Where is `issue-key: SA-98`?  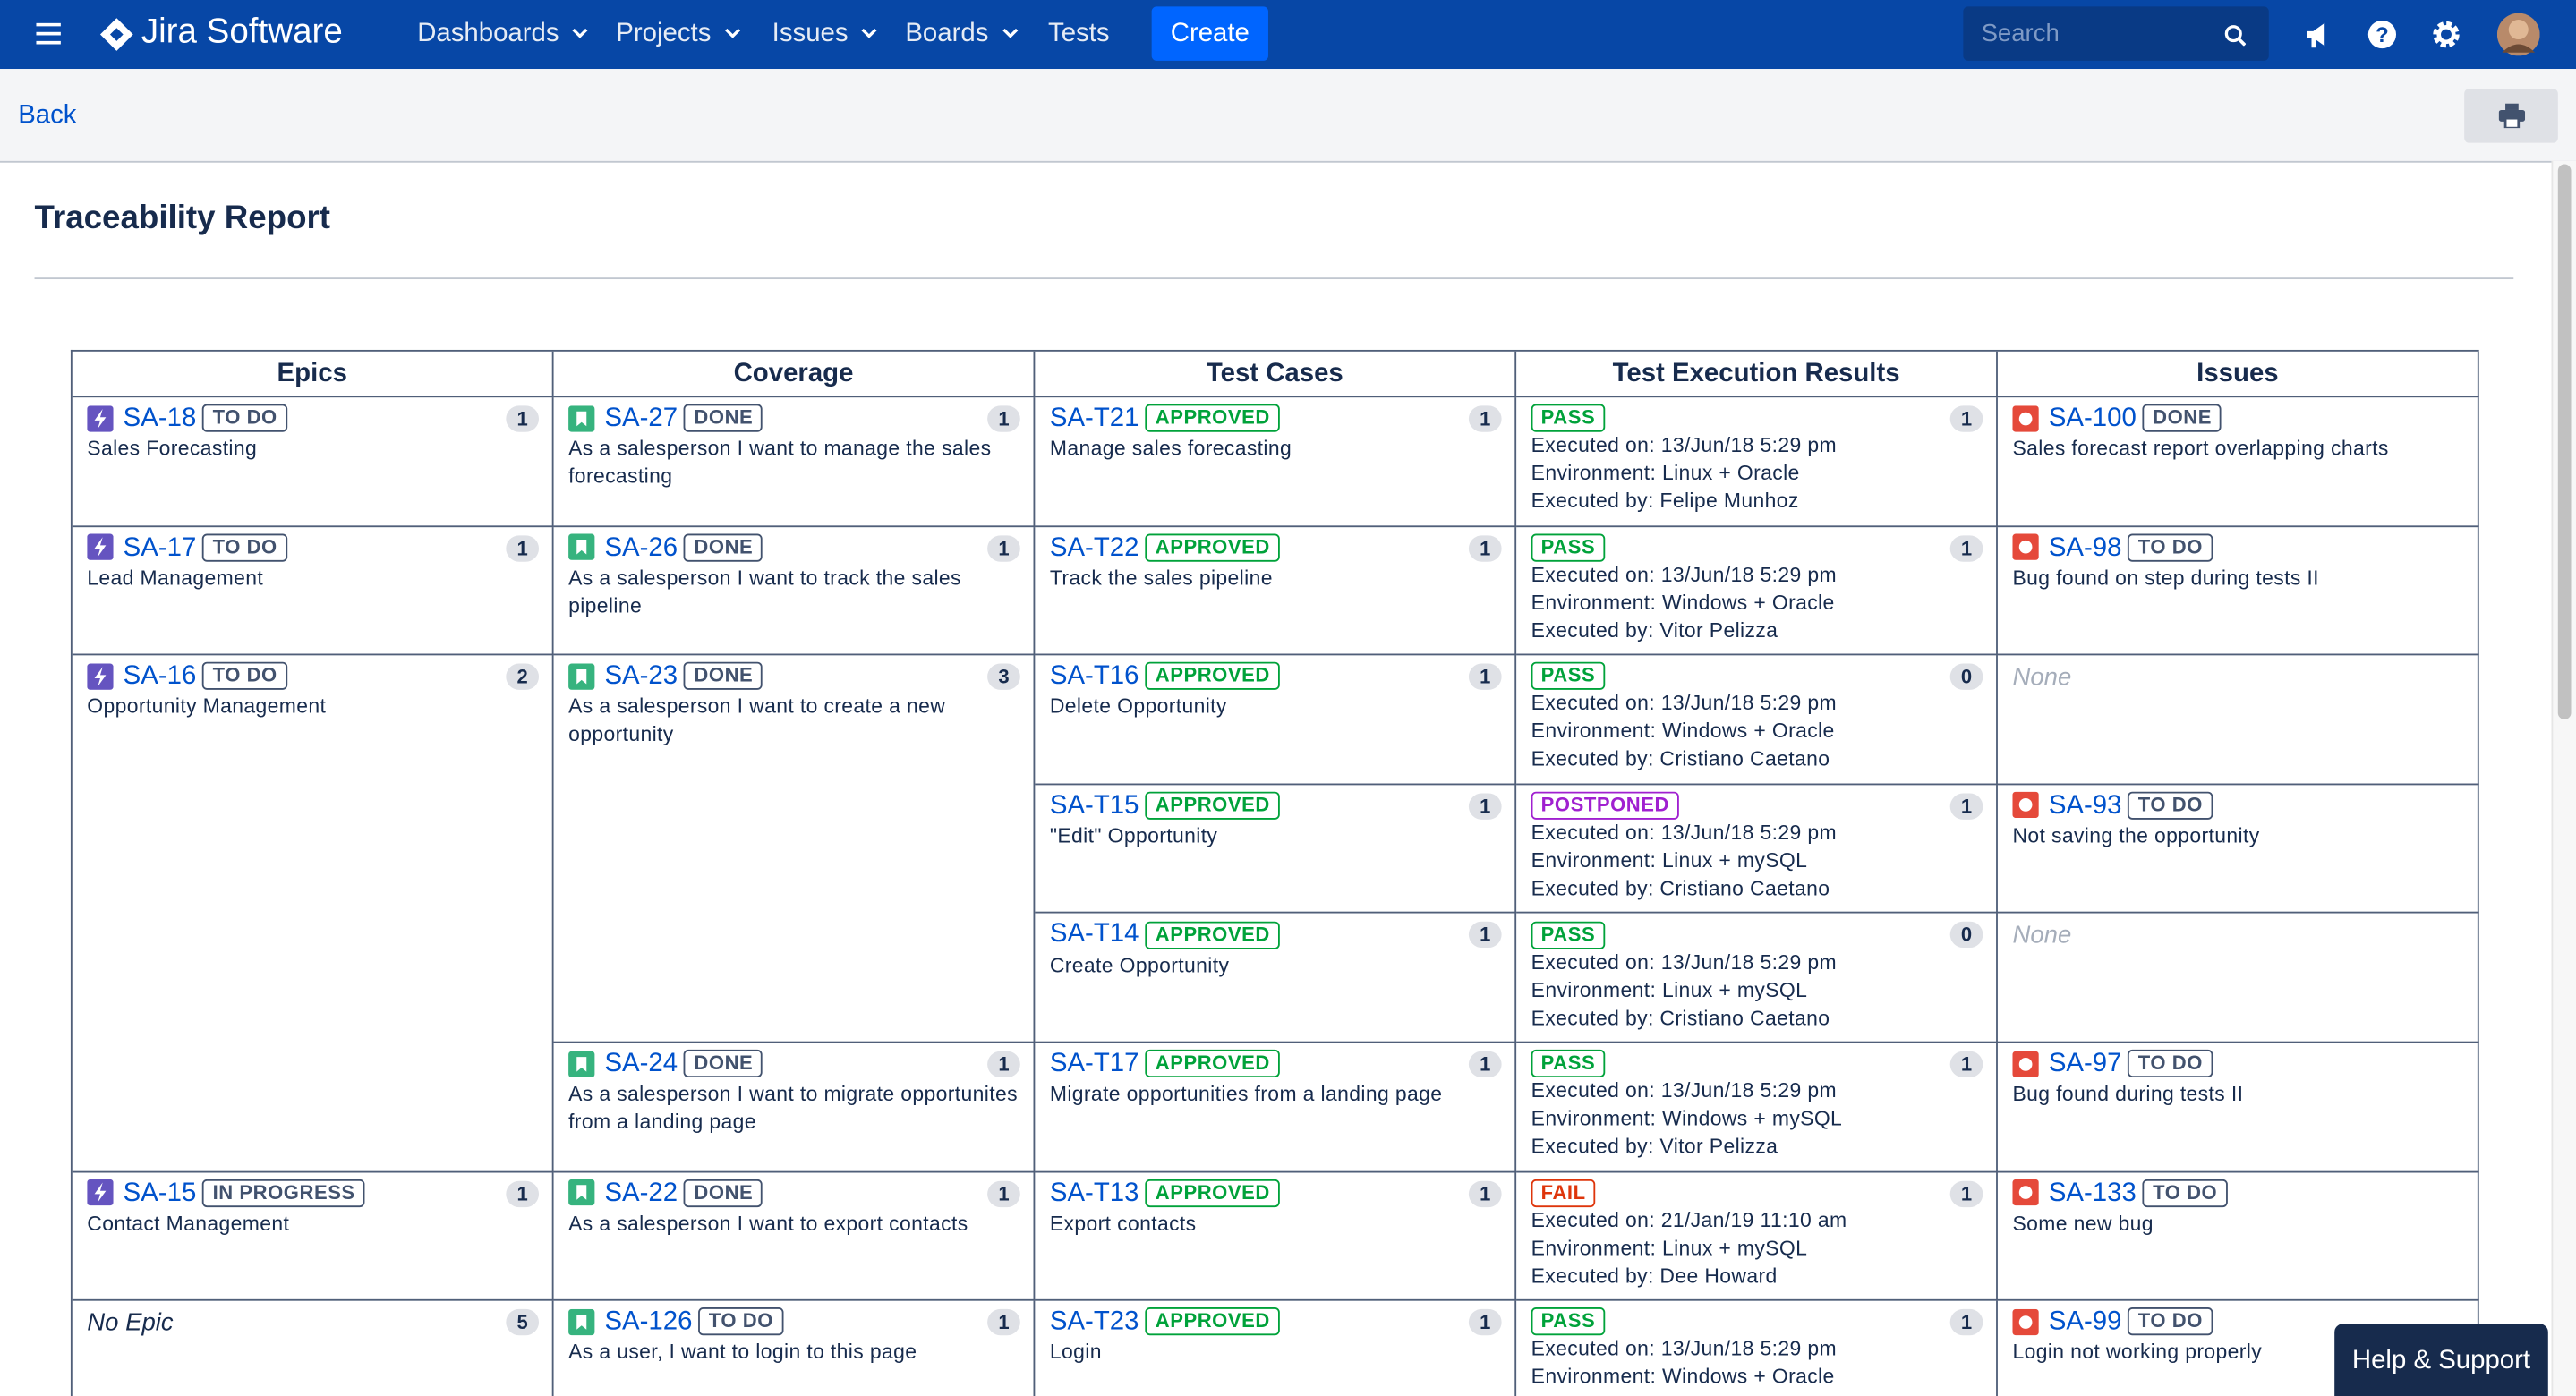
issue-key: SA-98 is located at coordinates (2085, 547).